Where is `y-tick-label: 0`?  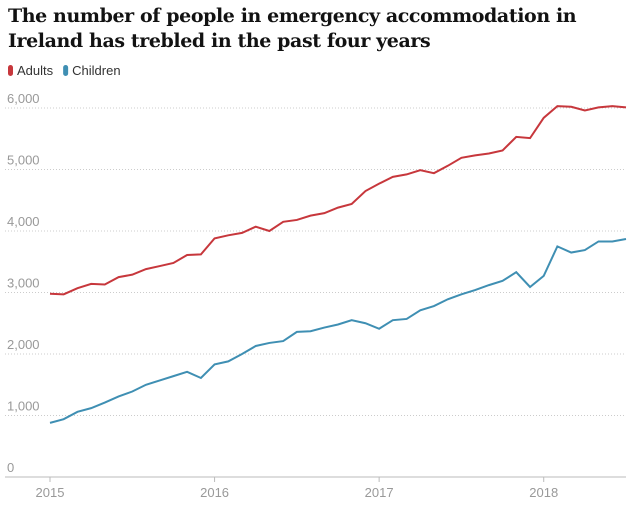
y-tick-label: 0 is located at coordinates (10, 467).